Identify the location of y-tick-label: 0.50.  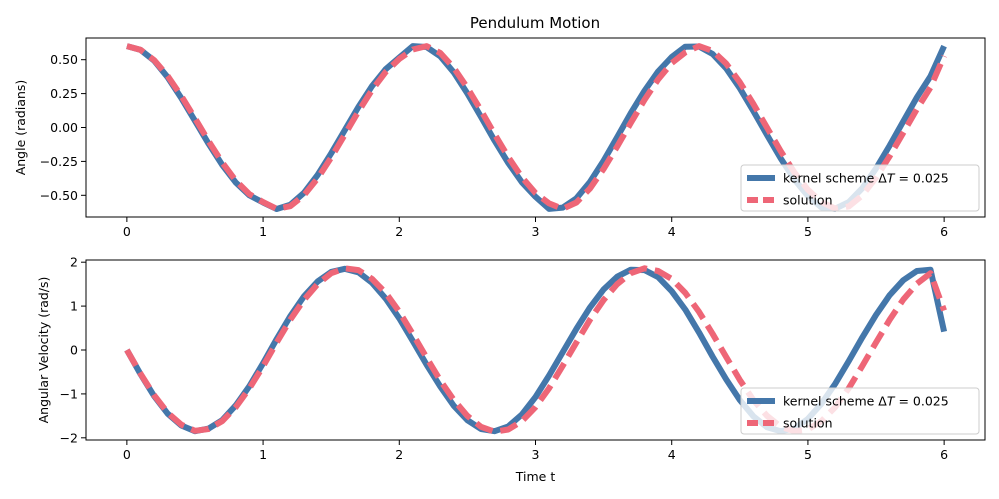
(64, 59).